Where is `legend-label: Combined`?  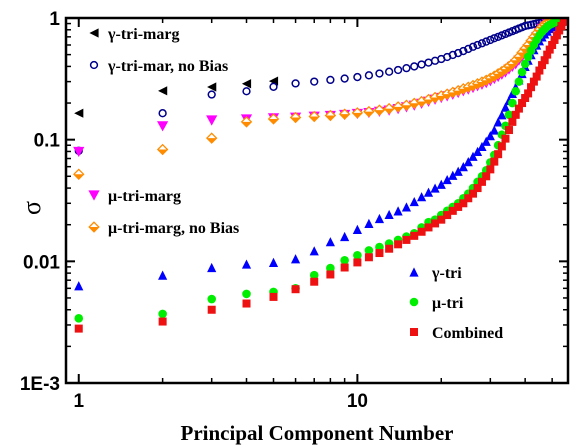 legend-label: Combined is located at coordinates (467, 333).